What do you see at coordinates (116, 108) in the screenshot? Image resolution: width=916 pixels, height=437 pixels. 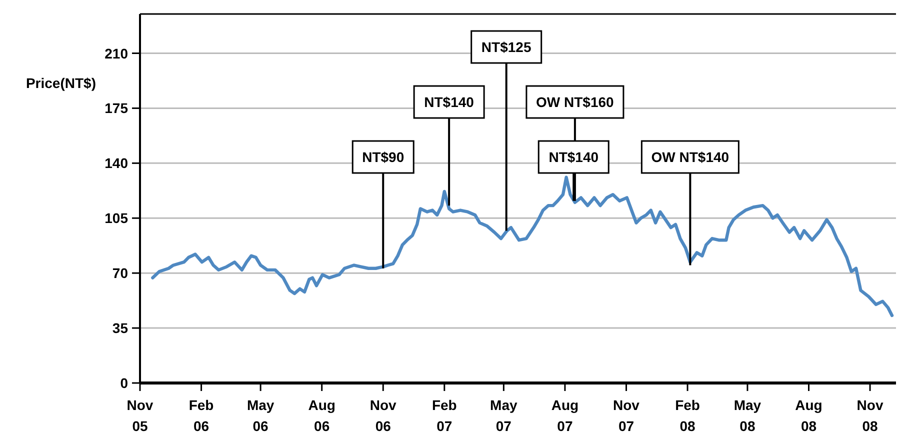 I see `y-tick-label: 175` at bounding box center [116, 108].